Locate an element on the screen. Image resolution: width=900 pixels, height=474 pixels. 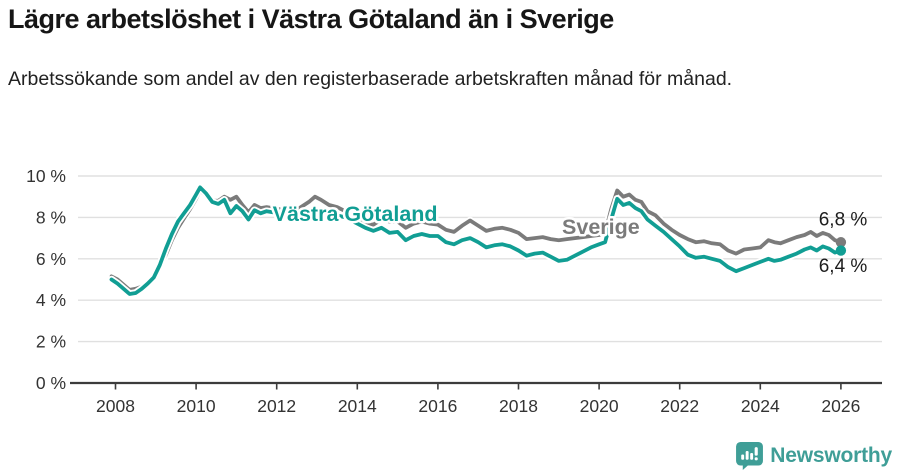
newsworthy-logo: Newsworthy is located at coordinates (814, 456).